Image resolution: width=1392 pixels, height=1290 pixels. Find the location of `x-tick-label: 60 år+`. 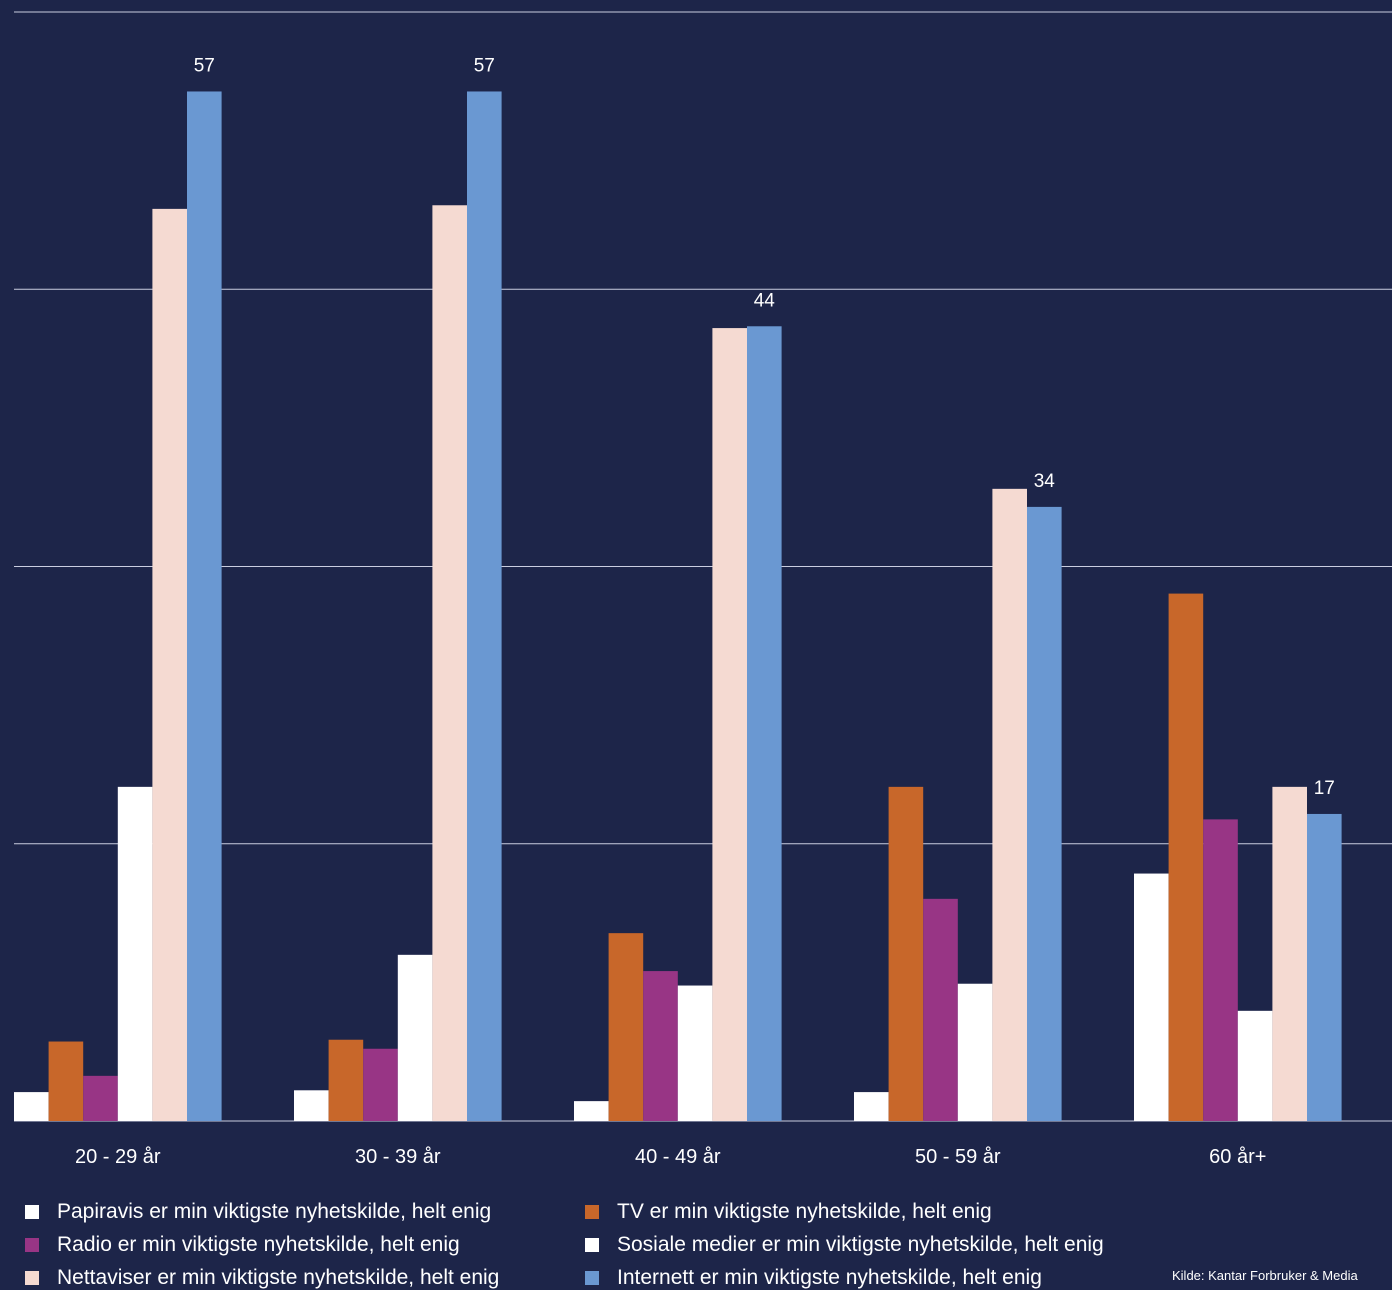

x-tick-label: 60 år+ is located at coordinates (1237, 1157).